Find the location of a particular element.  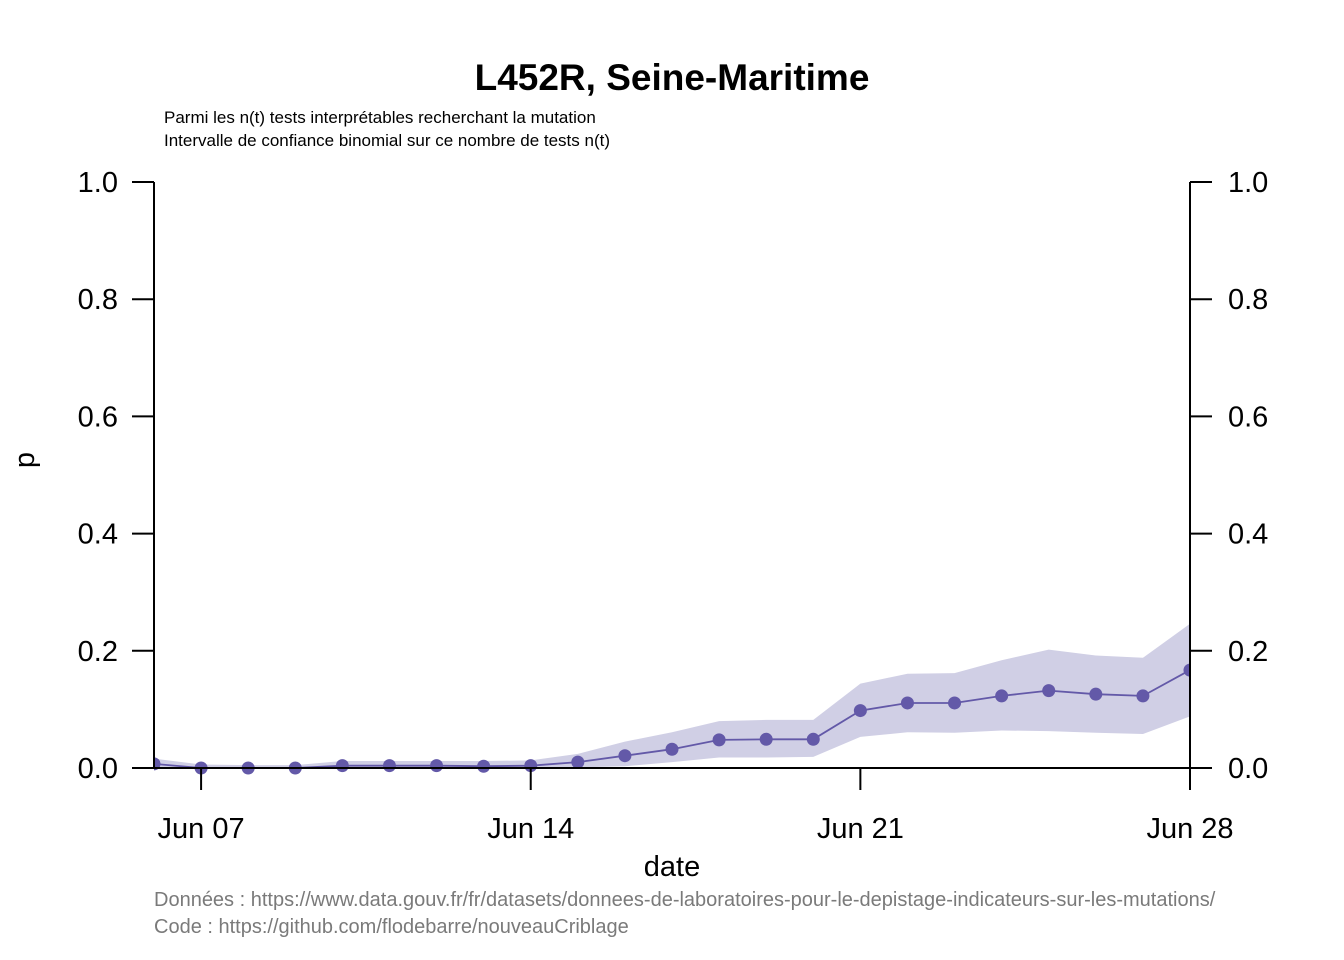

right-y-ticks: 0.0 0.2 0.4 0.6 0.8 1.0 is located at coordinates (1229, 476).